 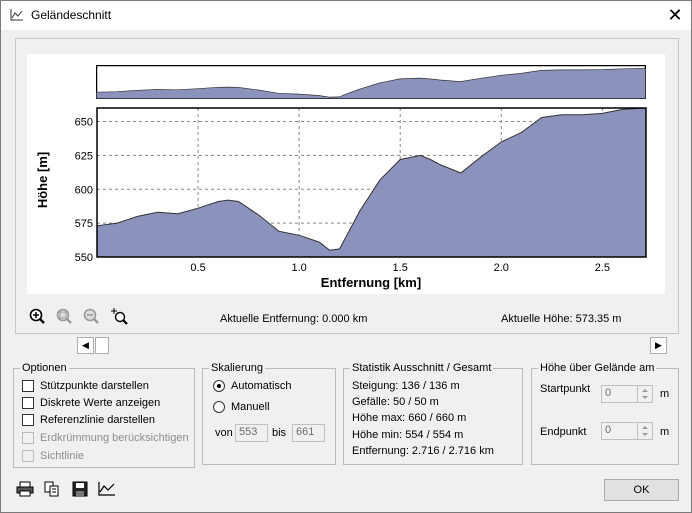 I want to click on print-icon, so click(x=25, y=489).